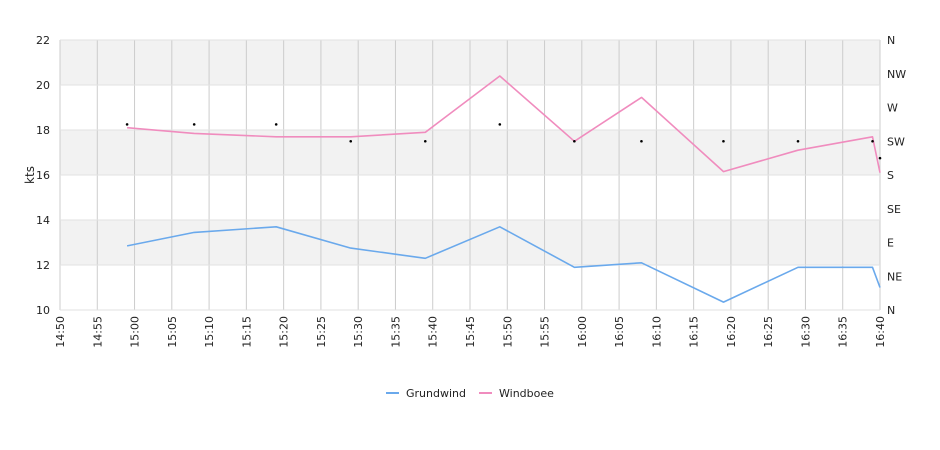 The image size is (940, 450). What do you see at coordinates (43, 85) in the screenshot?
I see `y-tick-label: 20` at bounding box center [43, 85].